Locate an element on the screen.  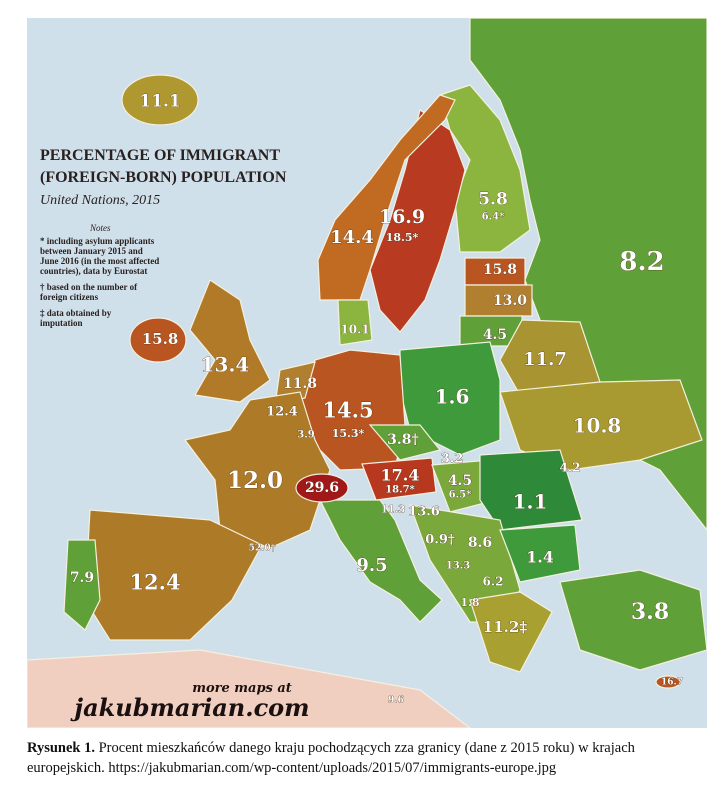
value-label: 8.2 is located at coordinates (641, 262).